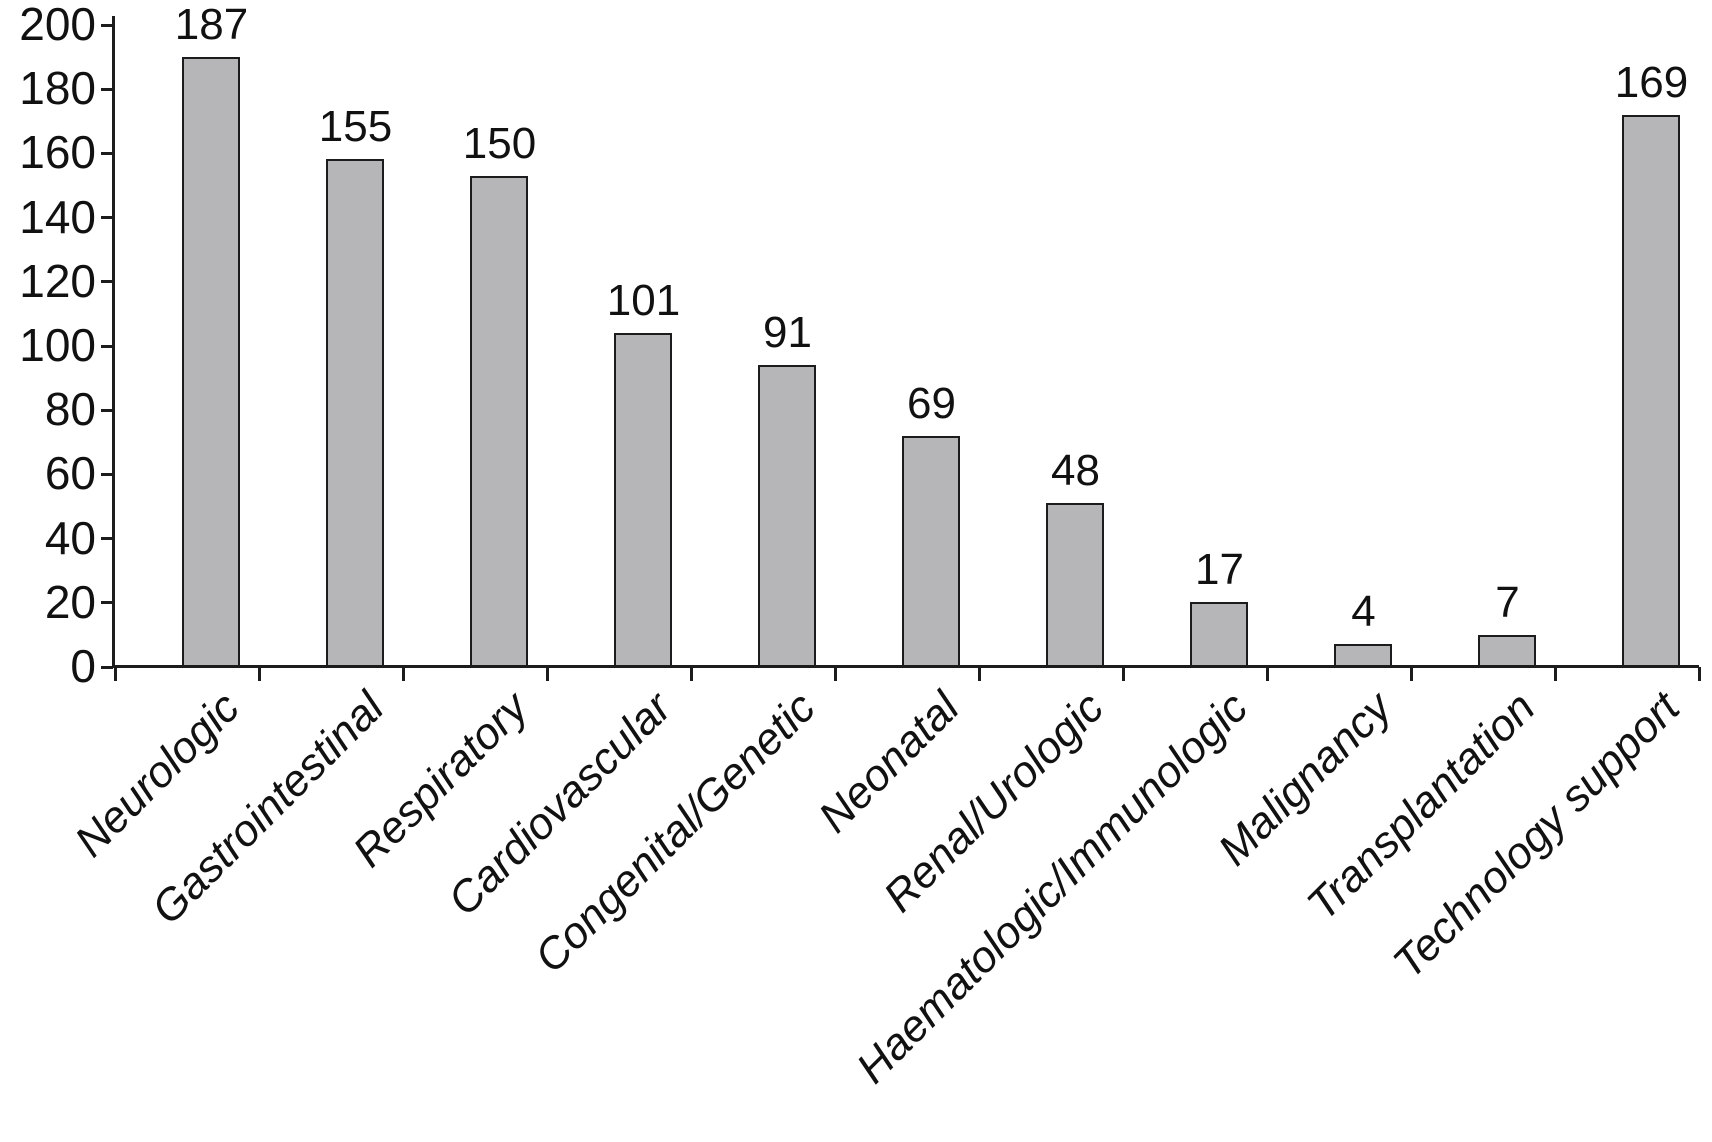 The width and height of the screenshot is (1712, 1142). What do you see at coordinates (355, 127) in the screenshot?
I see `bar-value-label: 155` at bounding box center [355, 127].